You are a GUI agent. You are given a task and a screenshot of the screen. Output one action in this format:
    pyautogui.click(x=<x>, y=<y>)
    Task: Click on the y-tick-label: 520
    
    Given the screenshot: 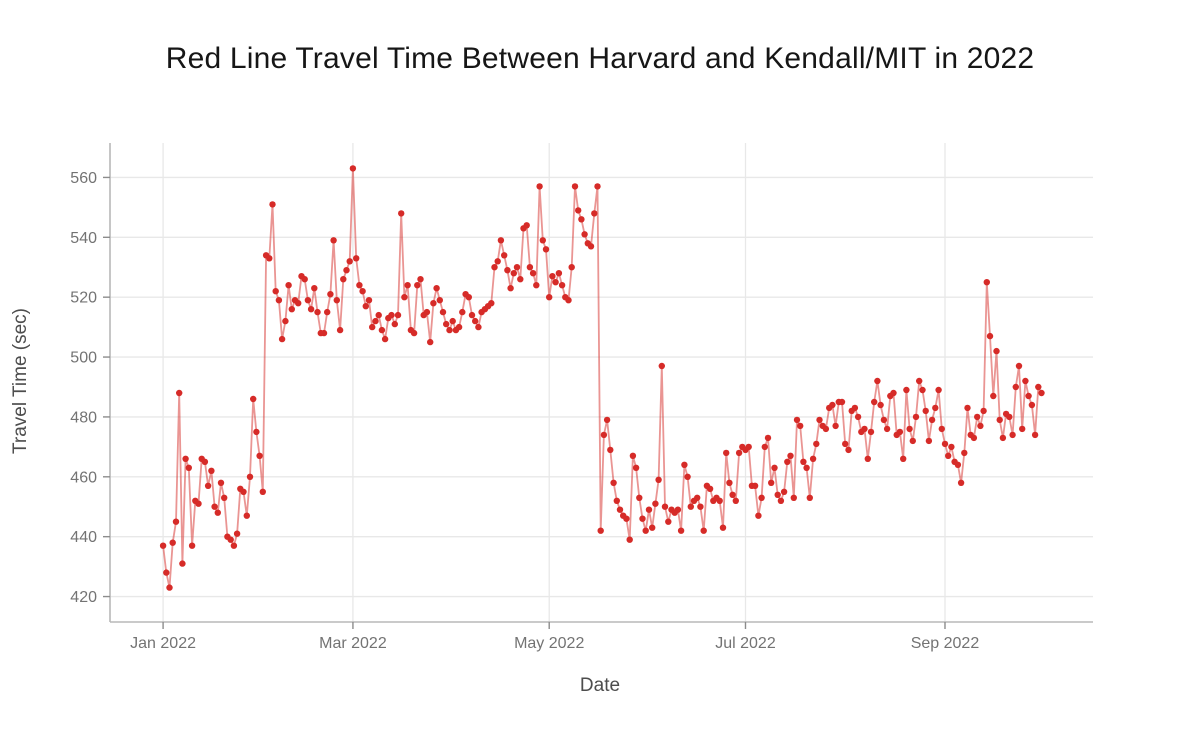 What is the action you would take?
    pyautogui.click(x=83, y=298)
    